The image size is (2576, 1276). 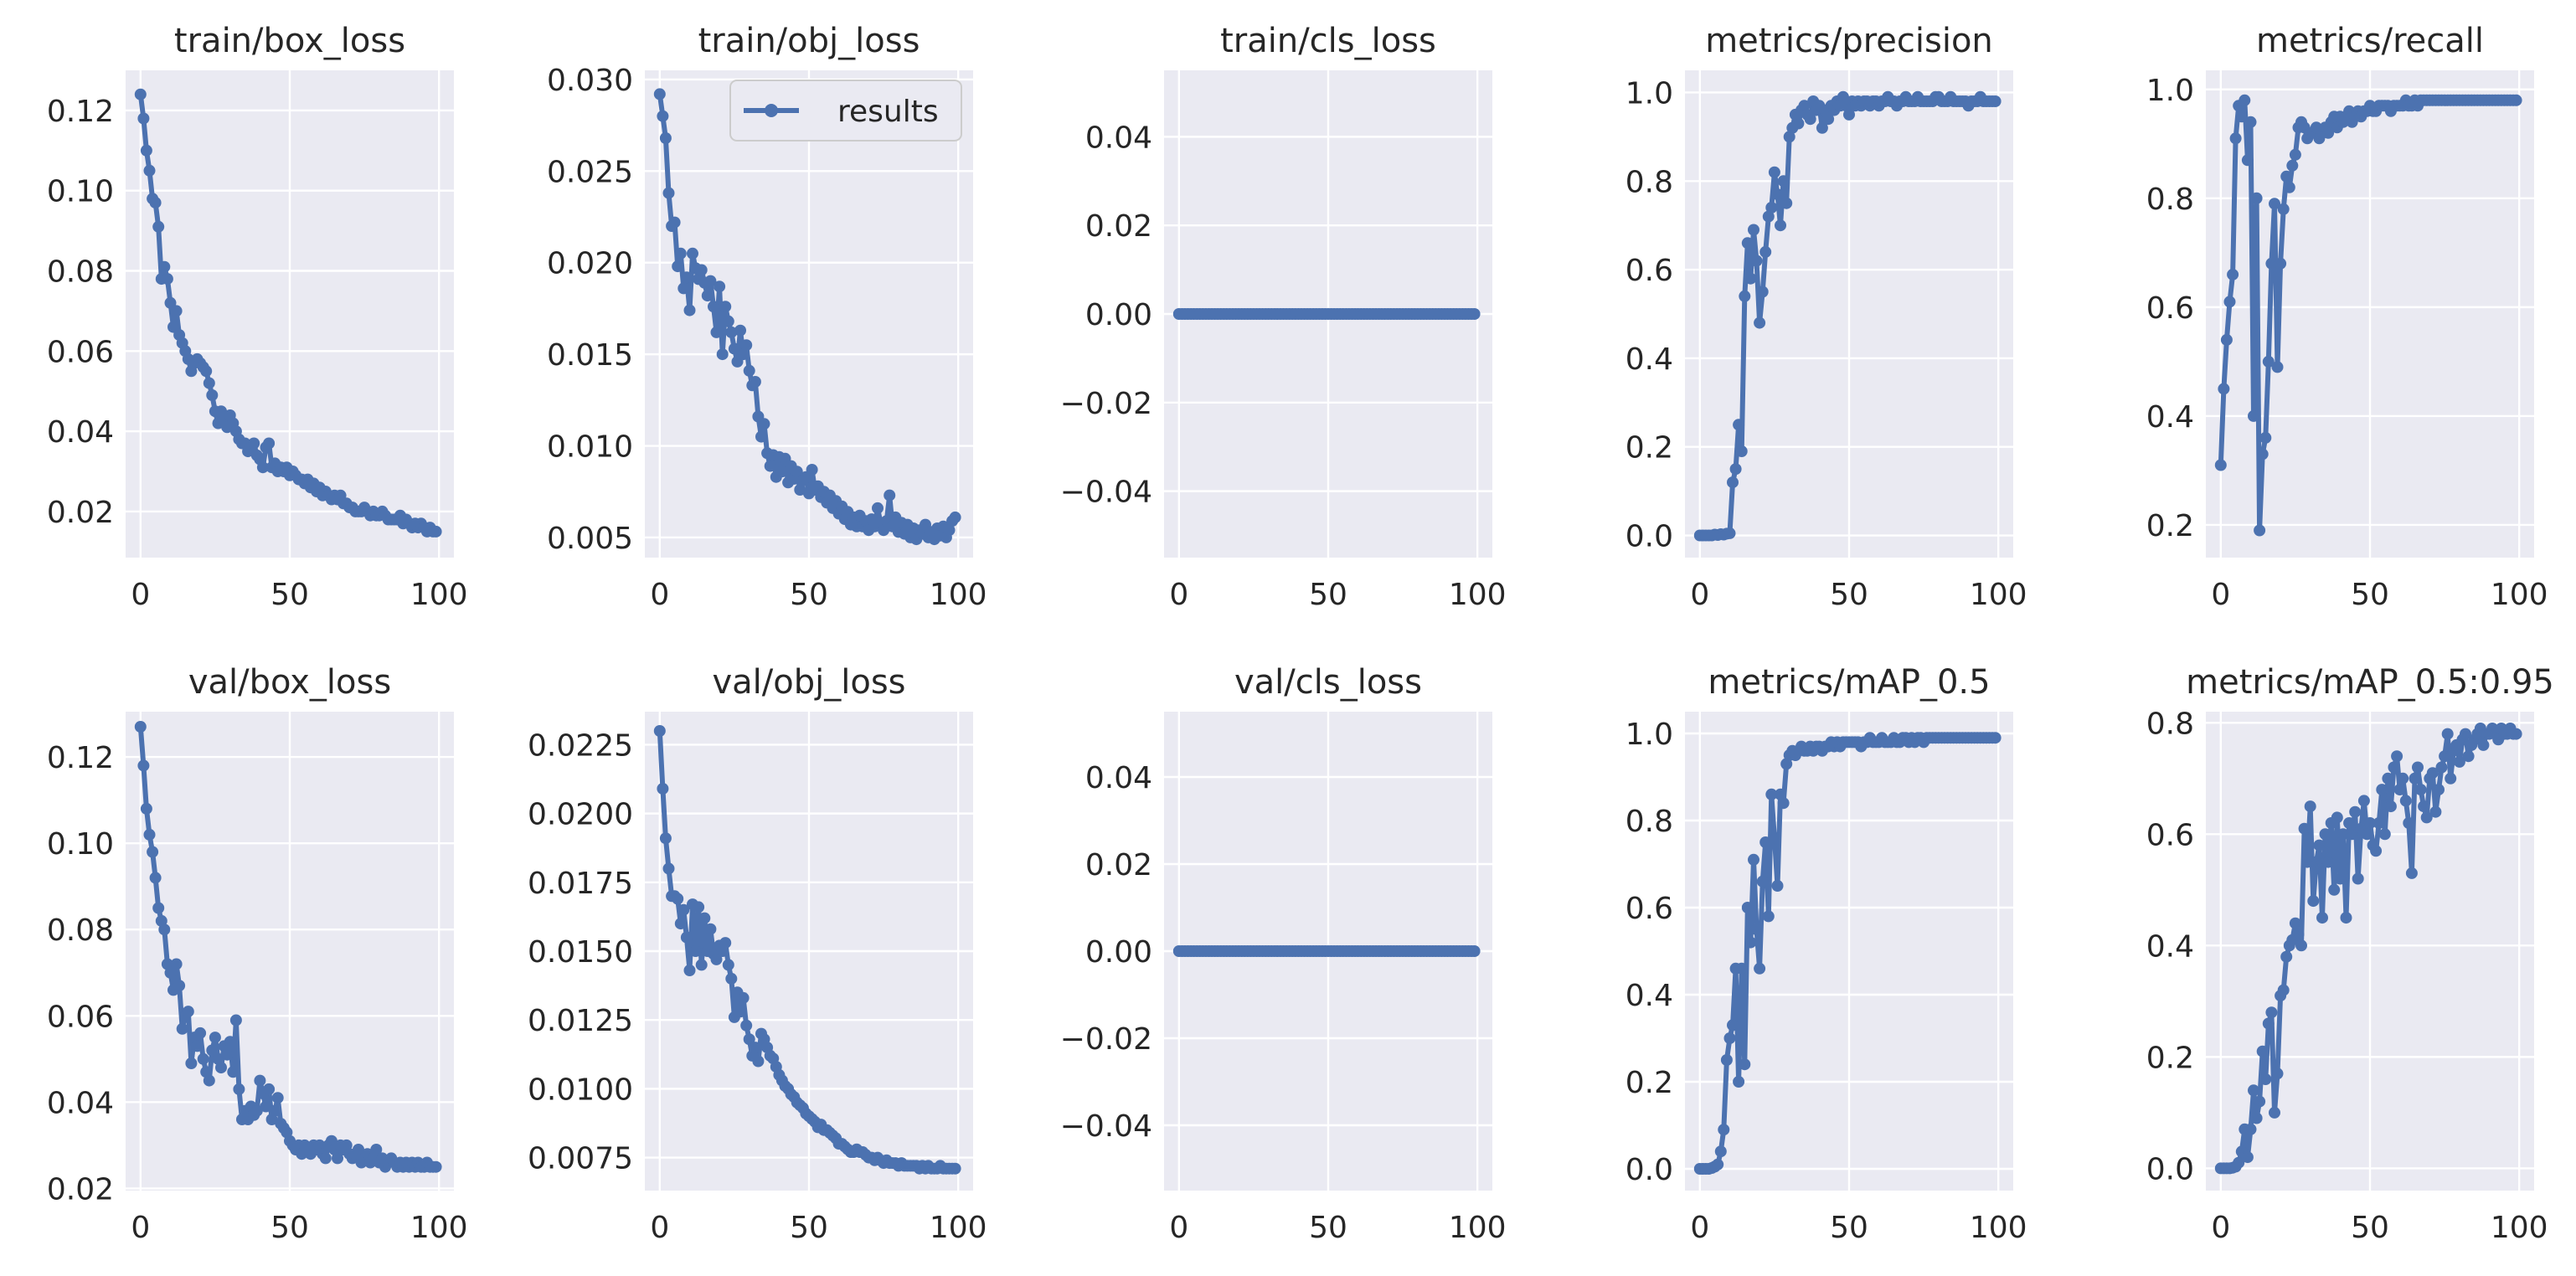 What do you see at coordinates (80, 1017) in the screenshot?
I see `y-tick-label: 0.06` at bounding box center [80, 1017].